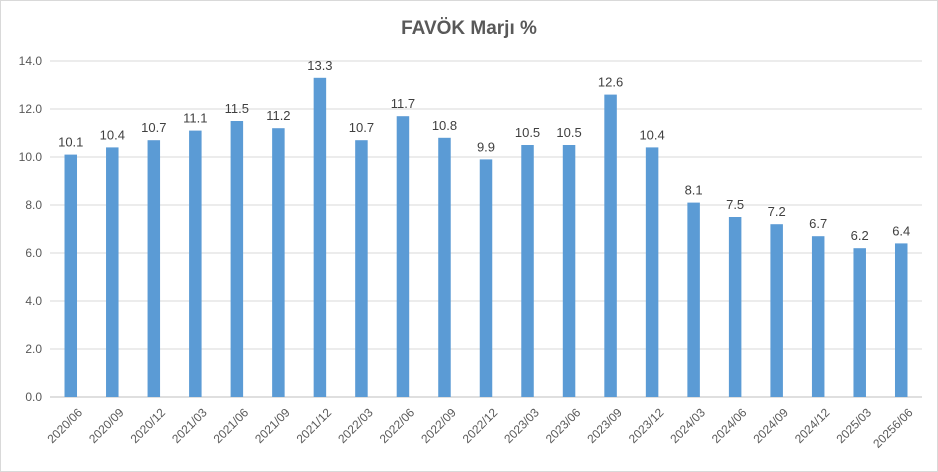 The height and width of the screenshot is (472, 938). What do you see at coordinates (189, 425) in the screenshot?
I see `x-tick-label: 2021/03` at bounding box center [189, 425].